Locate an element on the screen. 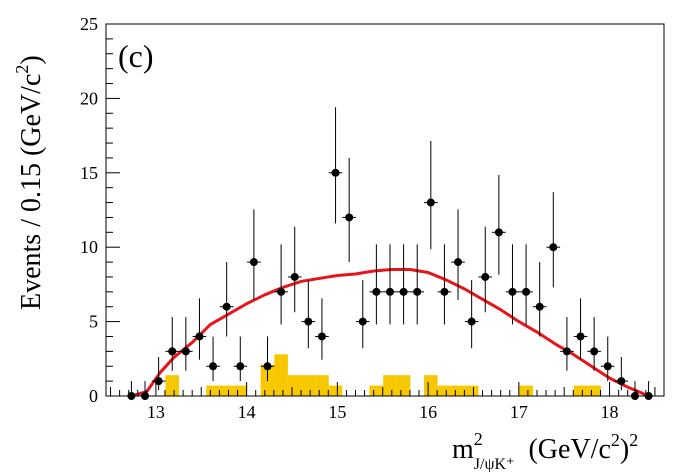  x-axis-title: m2 J/ψK⁺ (GeV/c2)2 is located at coordinates (545, 450).